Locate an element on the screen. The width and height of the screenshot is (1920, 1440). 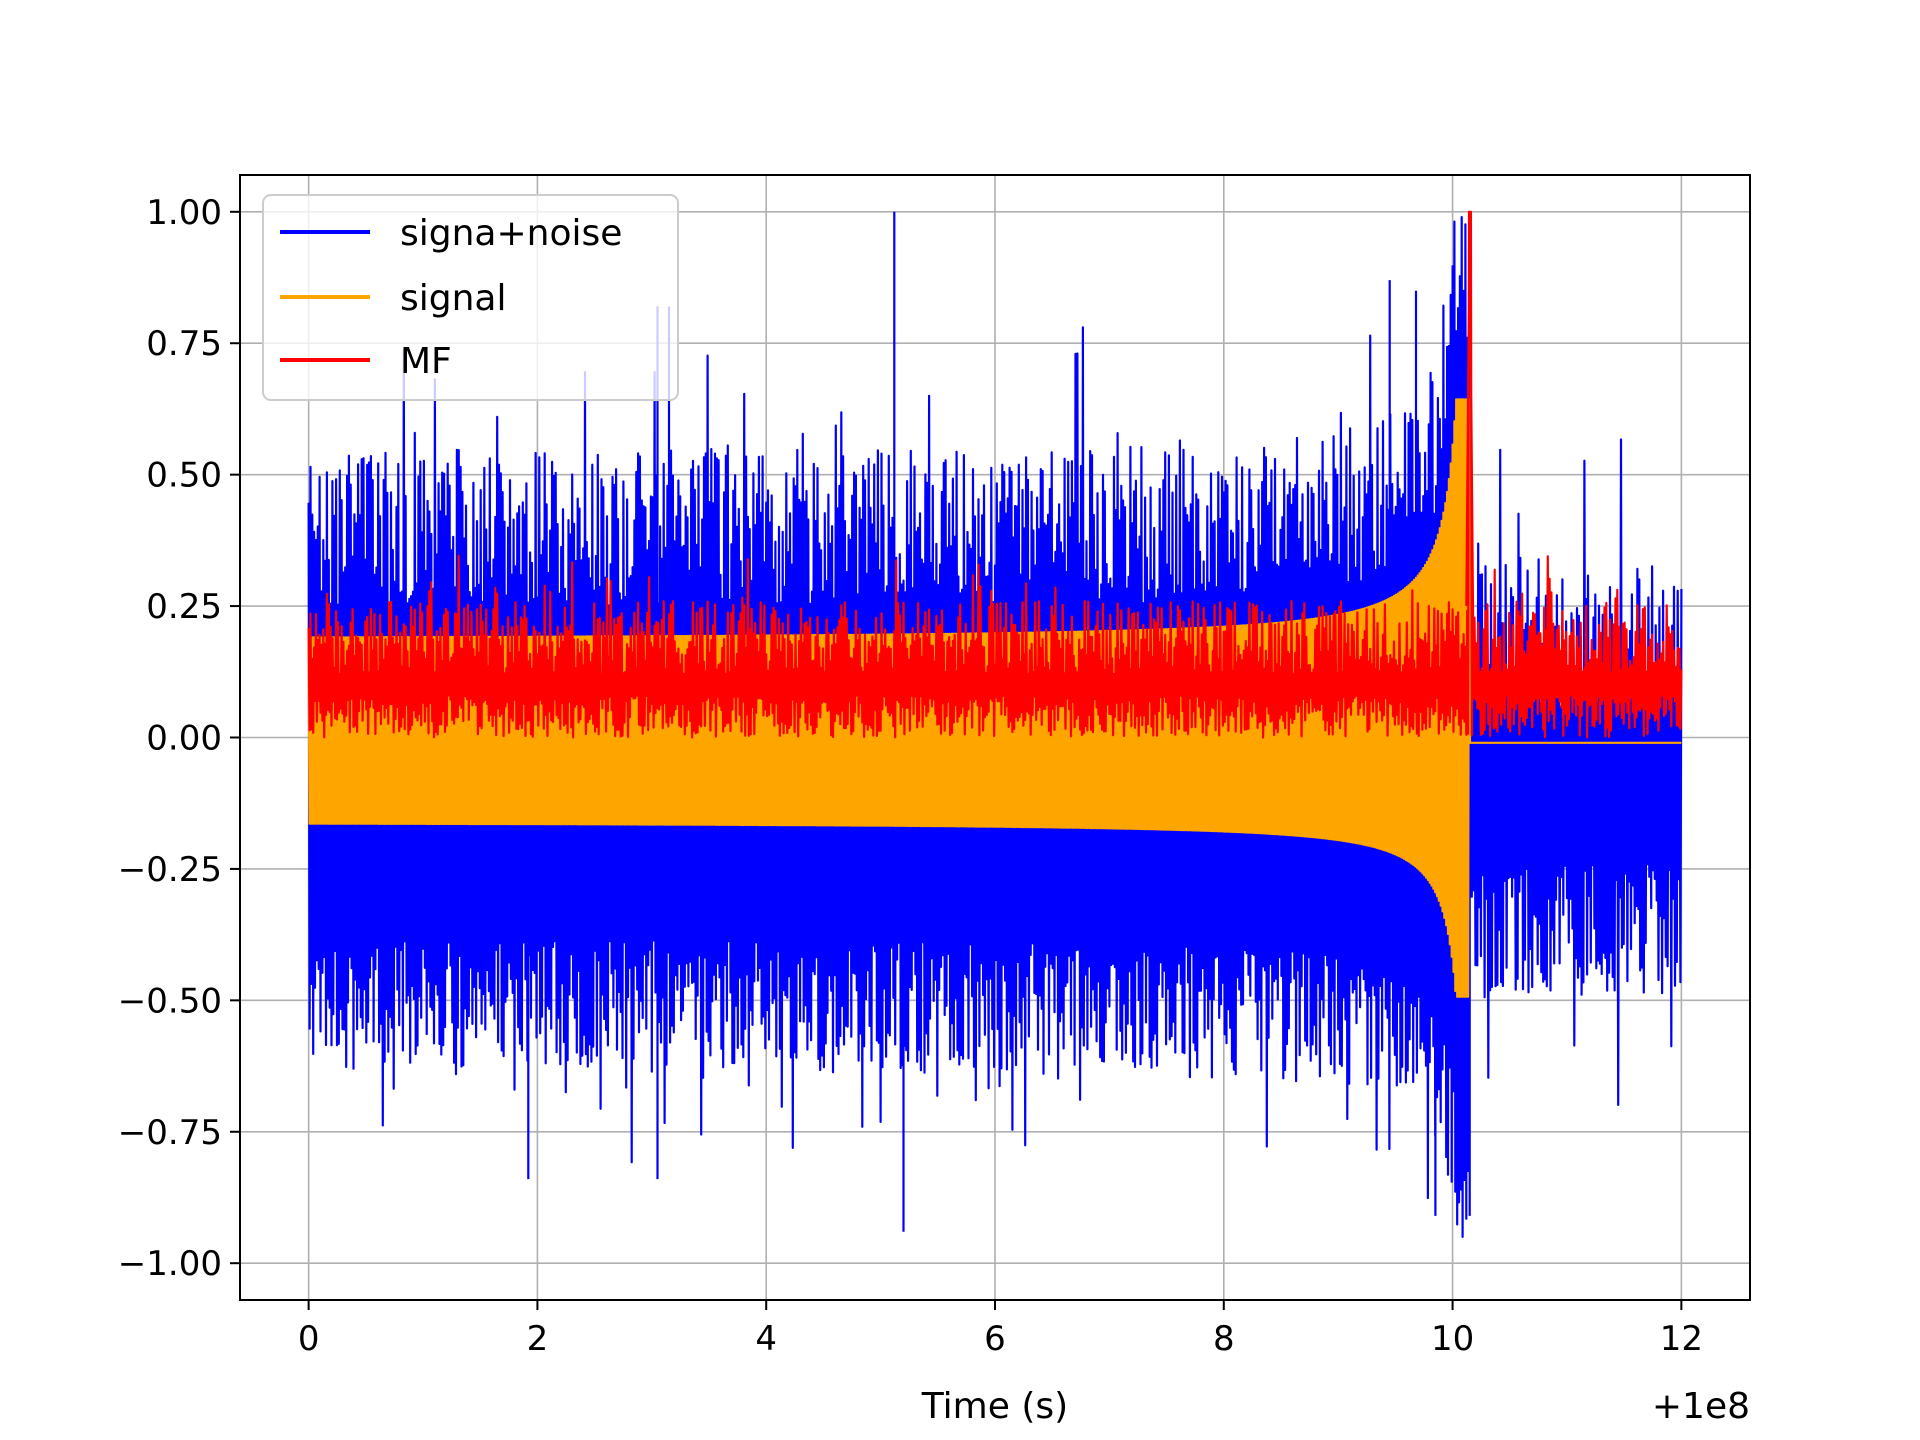
y-tick-label: 0.75 is located at coordinates (184, 344).